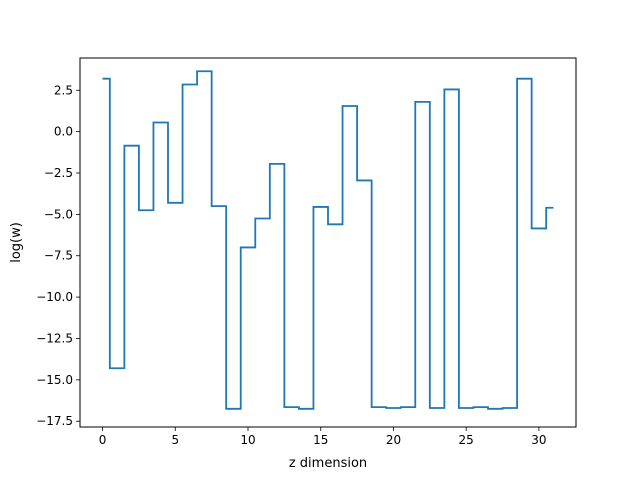 The height and width of the screenshot is (484, 640). Describe the element at coordinates (247, 440) in the screenshot. I see `x-tick-label: 10` at that location.